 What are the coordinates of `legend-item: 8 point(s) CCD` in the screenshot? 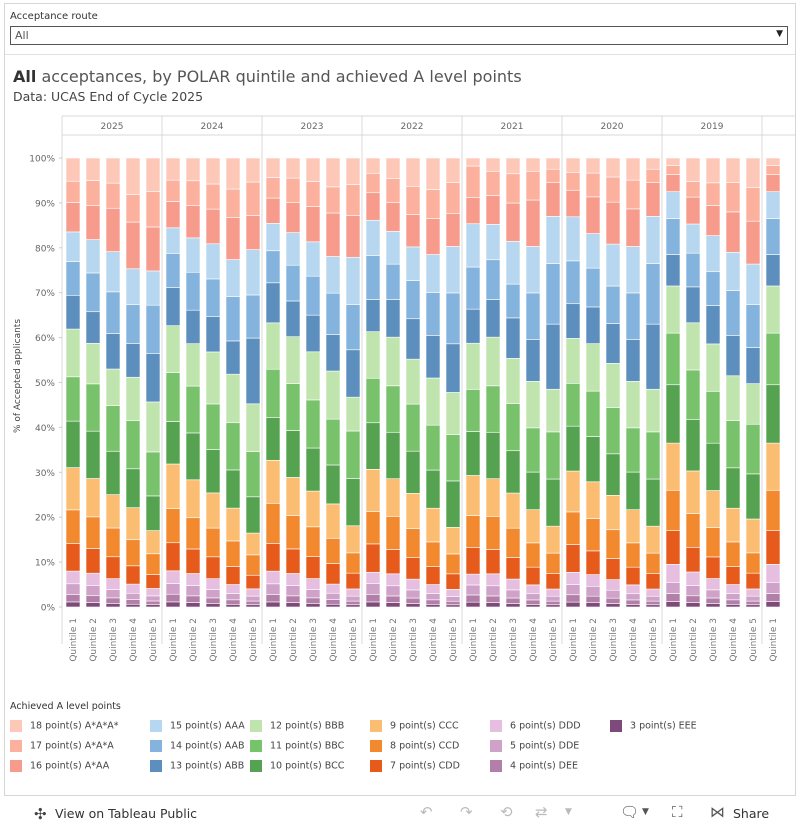 It's located at (414, 746).